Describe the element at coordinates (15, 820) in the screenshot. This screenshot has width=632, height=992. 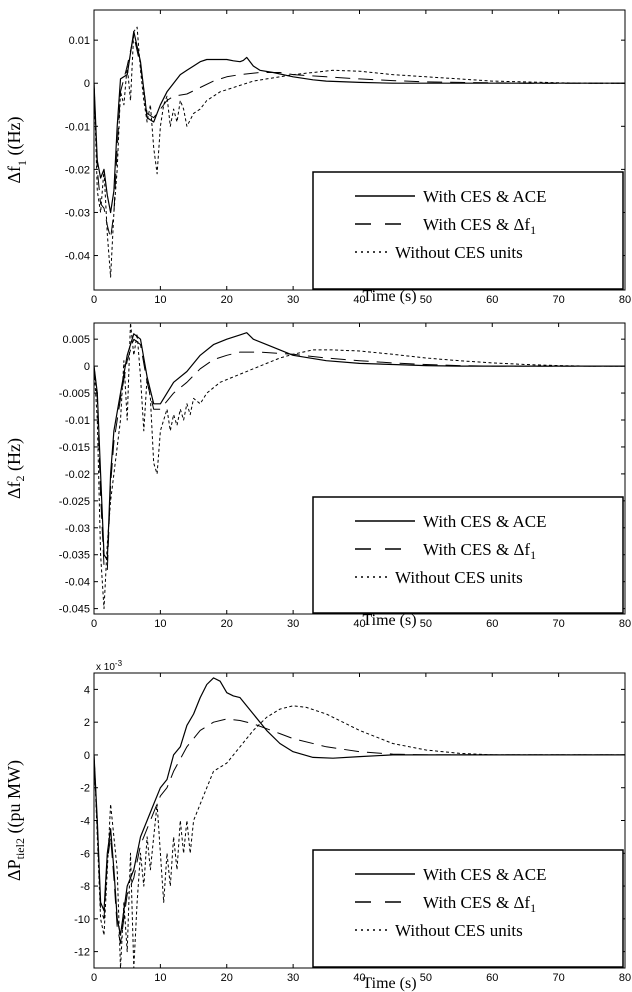
I see `y-axis-label: ΔPtiel2 ((pu MW)` at that location.